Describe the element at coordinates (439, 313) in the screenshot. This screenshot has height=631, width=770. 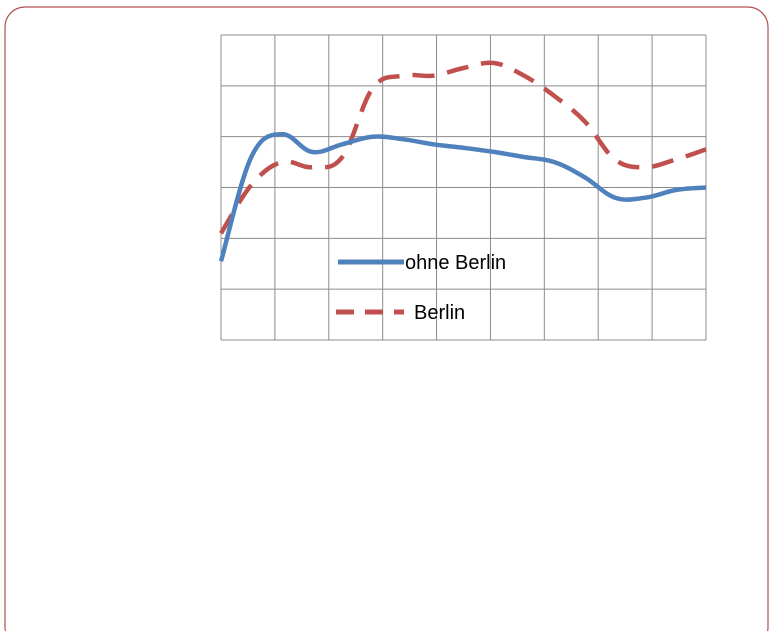
I see `legend-label-berlin: Berlin` at that location.